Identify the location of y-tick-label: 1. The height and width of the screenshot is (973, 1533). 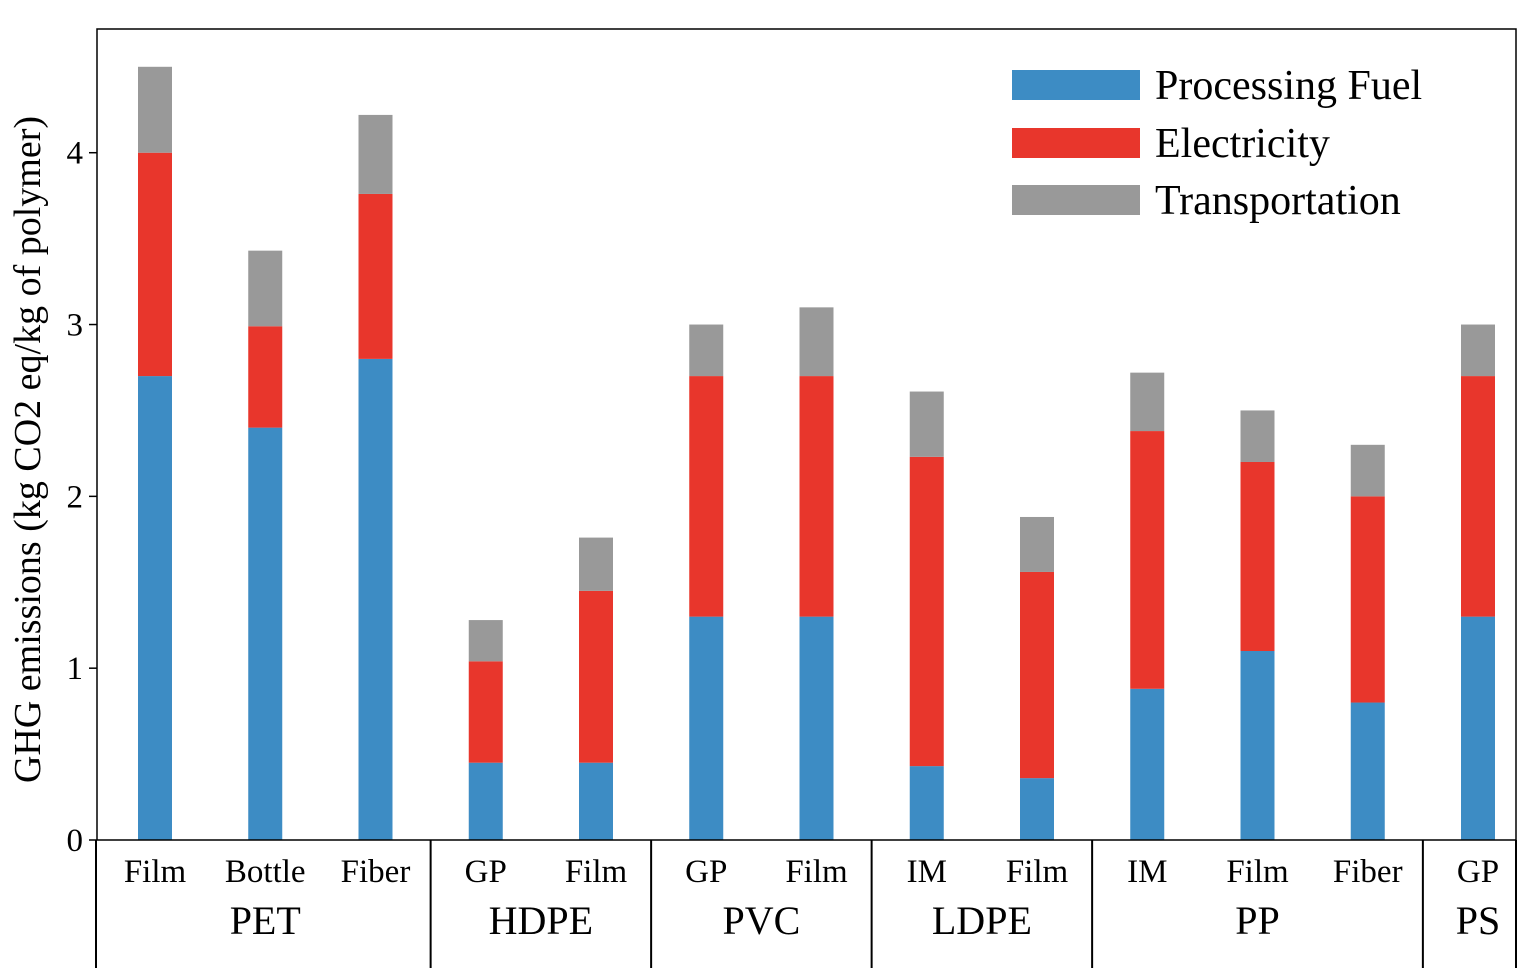
(75, 669).